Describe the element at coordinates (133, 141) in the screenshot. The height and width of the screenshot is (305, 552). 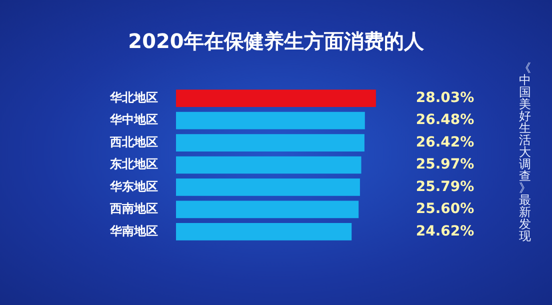
I see `y-tick-label: 西北地区` at that location.